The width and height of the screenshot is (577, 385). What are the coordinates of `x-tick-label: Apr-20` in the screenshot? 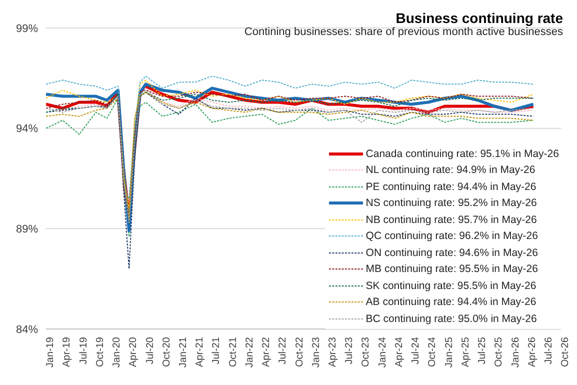 It's located at (134, 352).